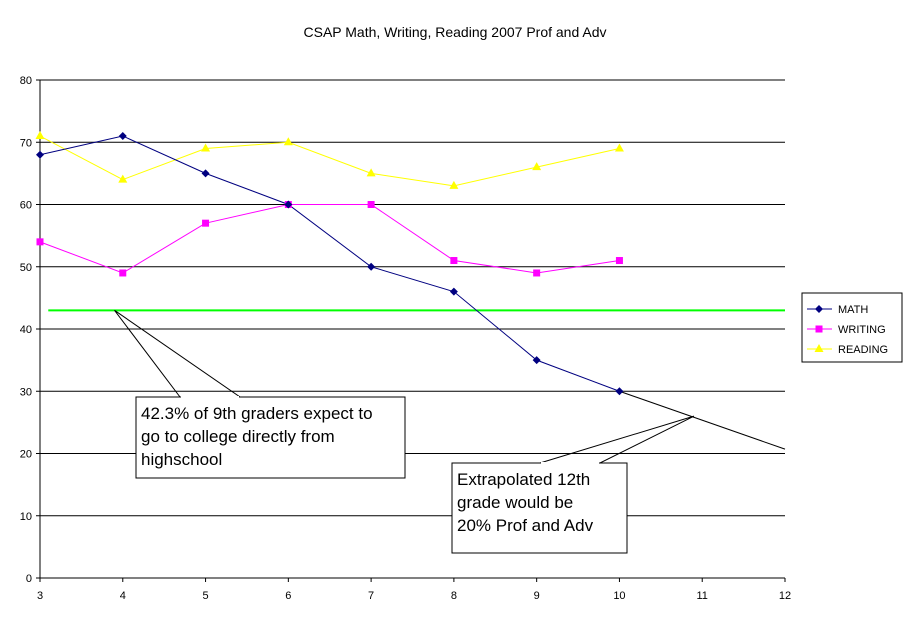 The height and width of the screenshot is (623, 911). Describe the element at coordinates (26, 517) in the screenshot. I see `y-tick-label: 10` at that location.